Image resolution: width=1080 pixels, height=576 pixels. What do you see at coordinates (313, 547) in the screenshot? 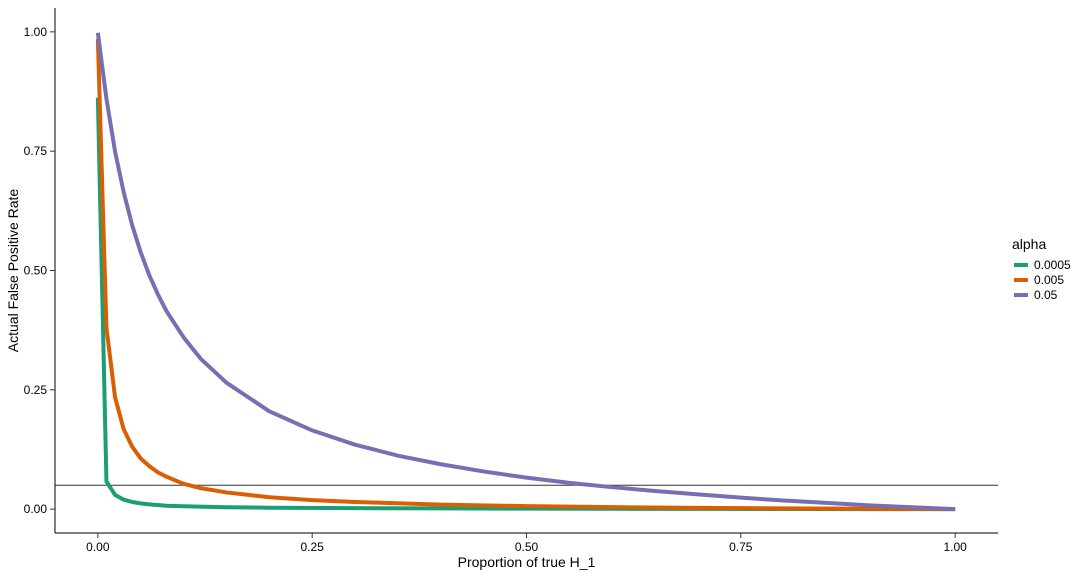
I see `x-tick-label: 0.25` at bounding box center [313, 547].